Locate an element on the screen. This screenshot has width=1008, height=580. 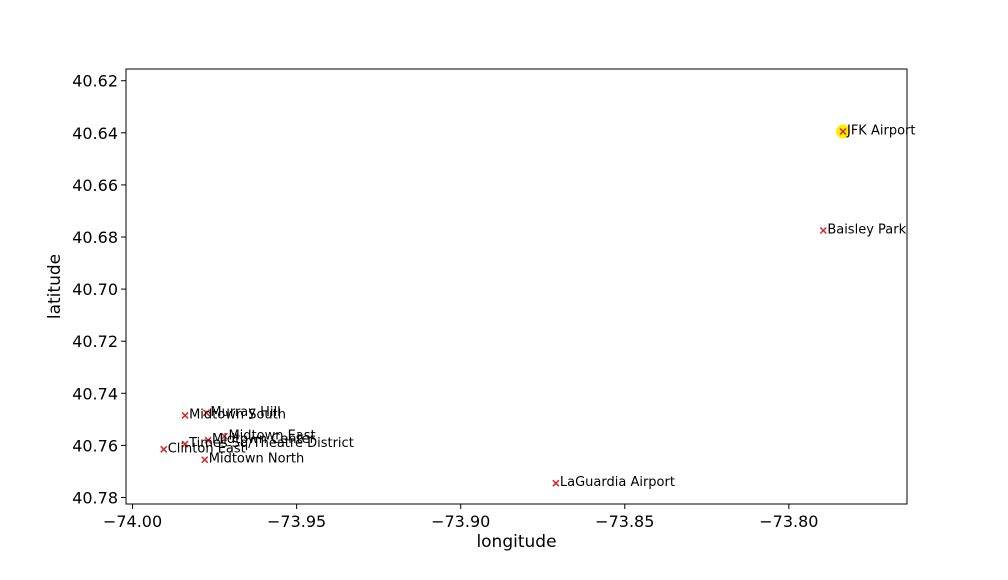
y-tick-label: 40.70 is located at coordinates (95, 289).